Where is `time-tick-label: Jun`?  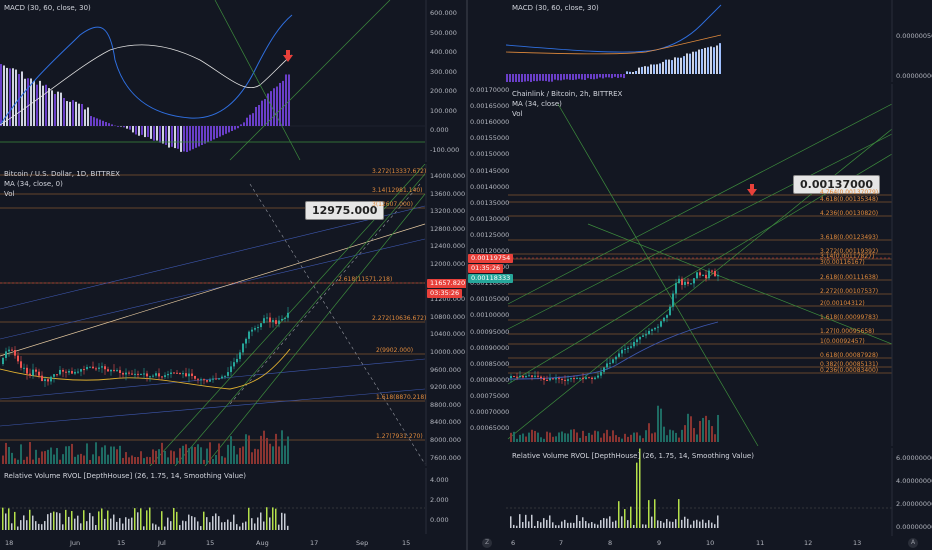 time-tick-label: Jun is located at coordinates (75, 543).